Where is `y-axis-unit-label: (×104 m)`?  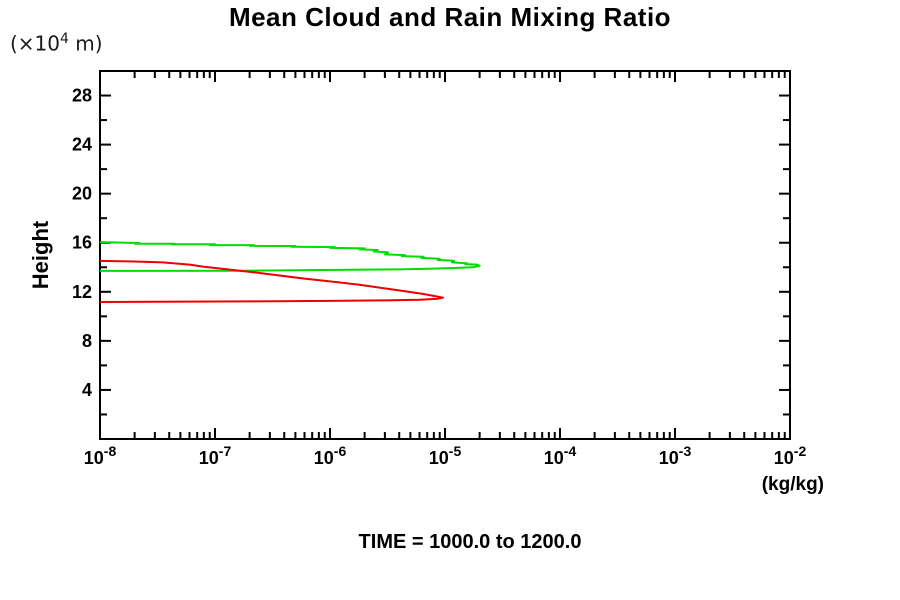 y-axis-unit-label: (×104 m) is located at coordinates (56, 43).